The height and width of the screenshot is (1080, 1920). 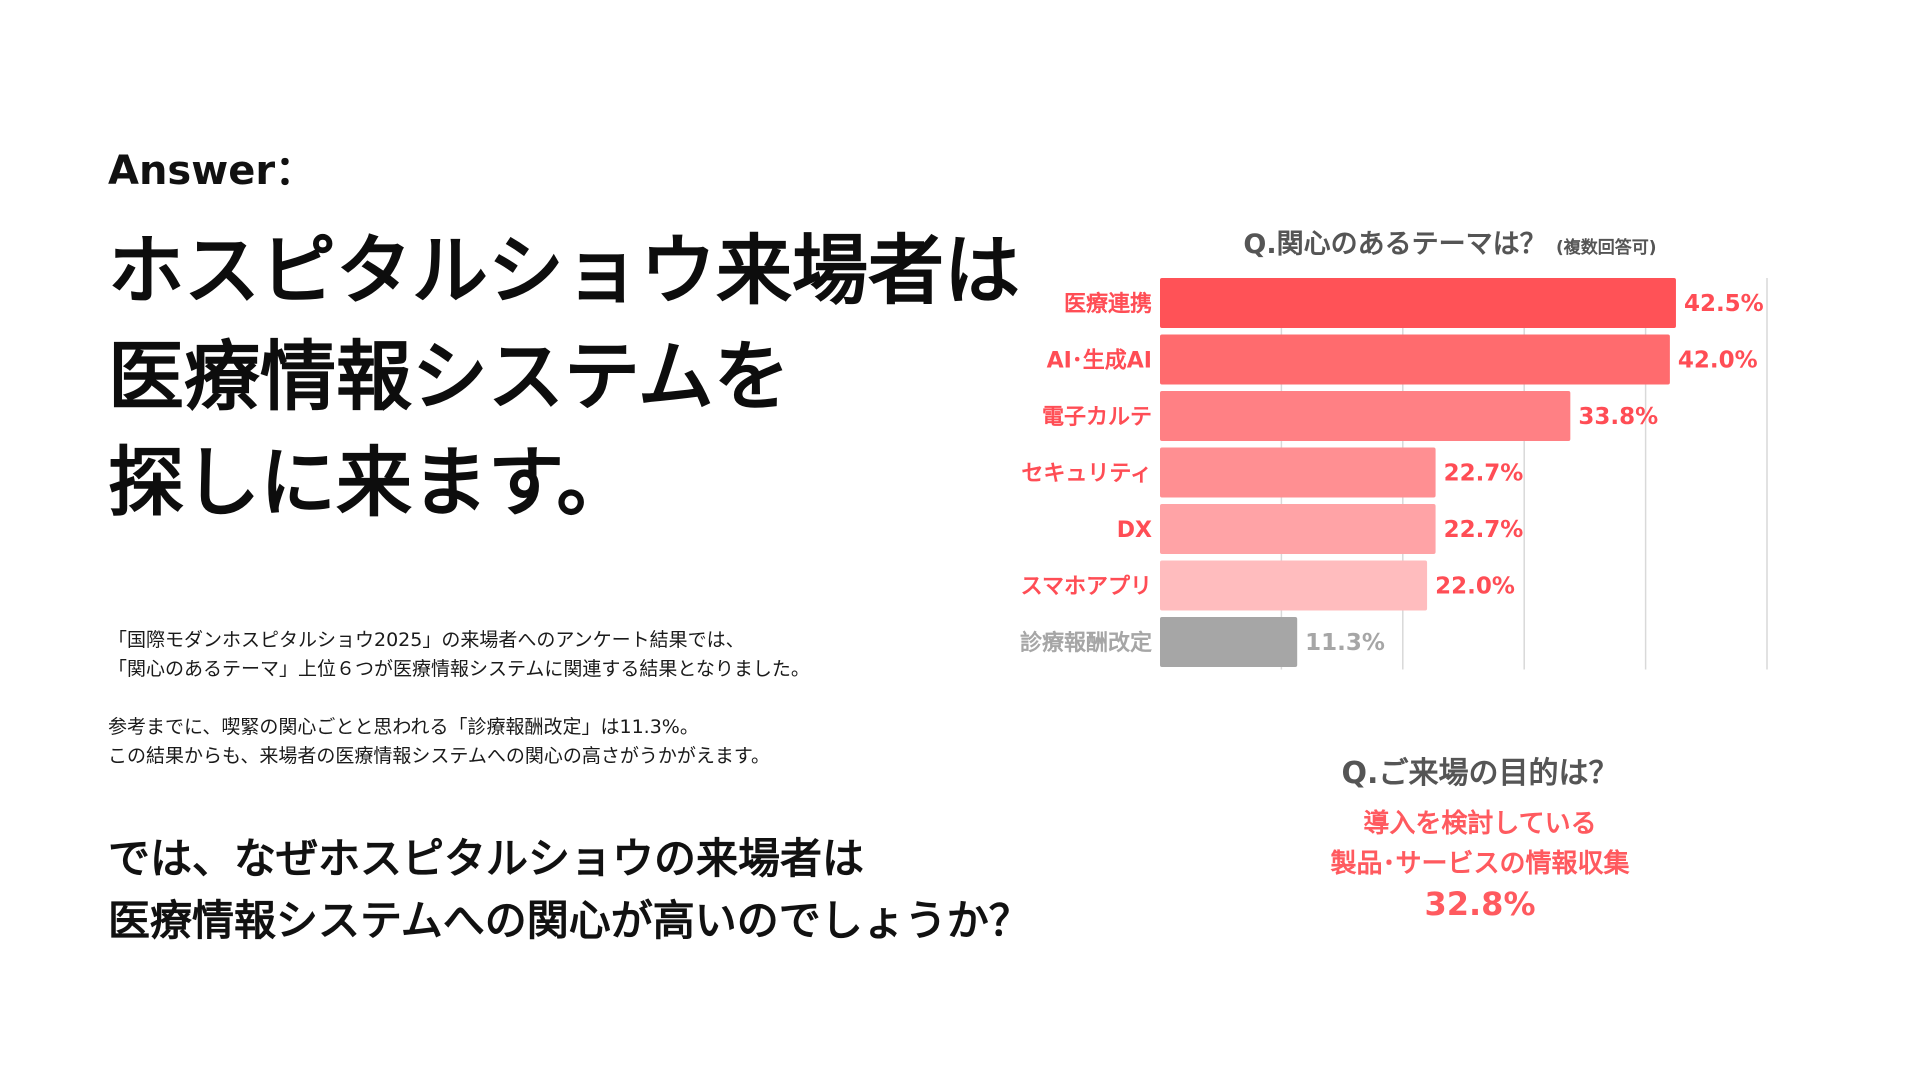 I want to click on value-label: 33.8%, so click(x=1618, y=417).